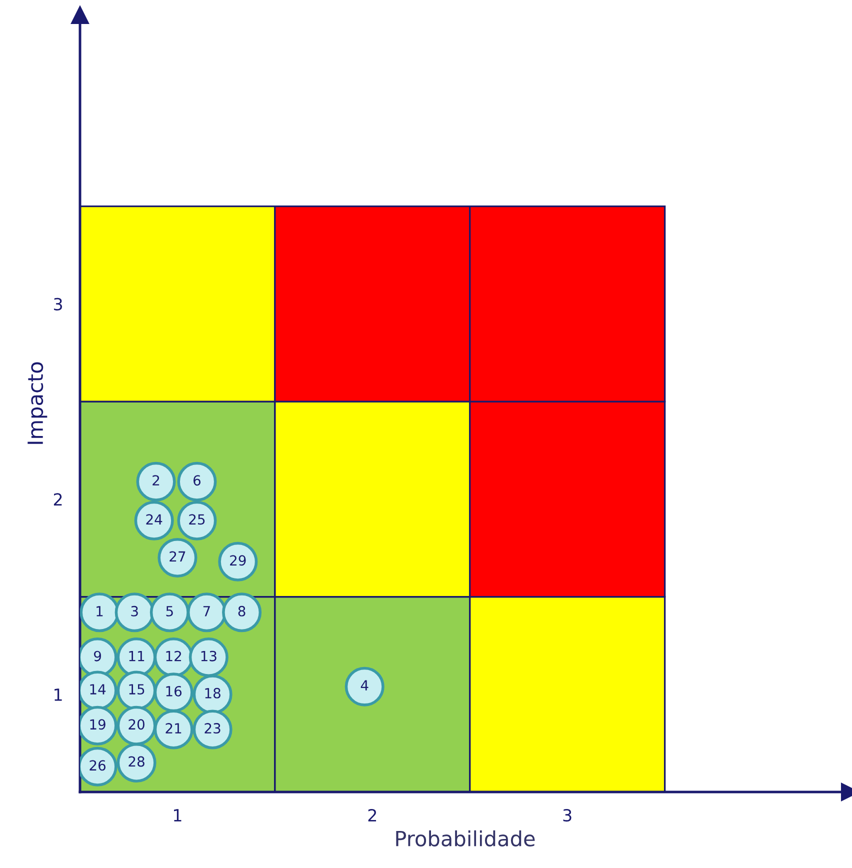  What do you see at coordinates (136, 761) in the screenshot?
I see `annotation: 28` at bounding box center [136, 761].